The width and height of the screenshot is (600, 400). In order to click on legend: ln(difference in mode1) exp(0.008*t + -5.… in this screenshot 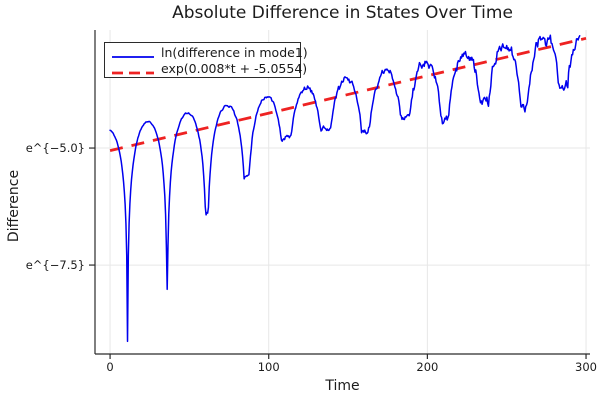, I will do `click(206, 60)`.